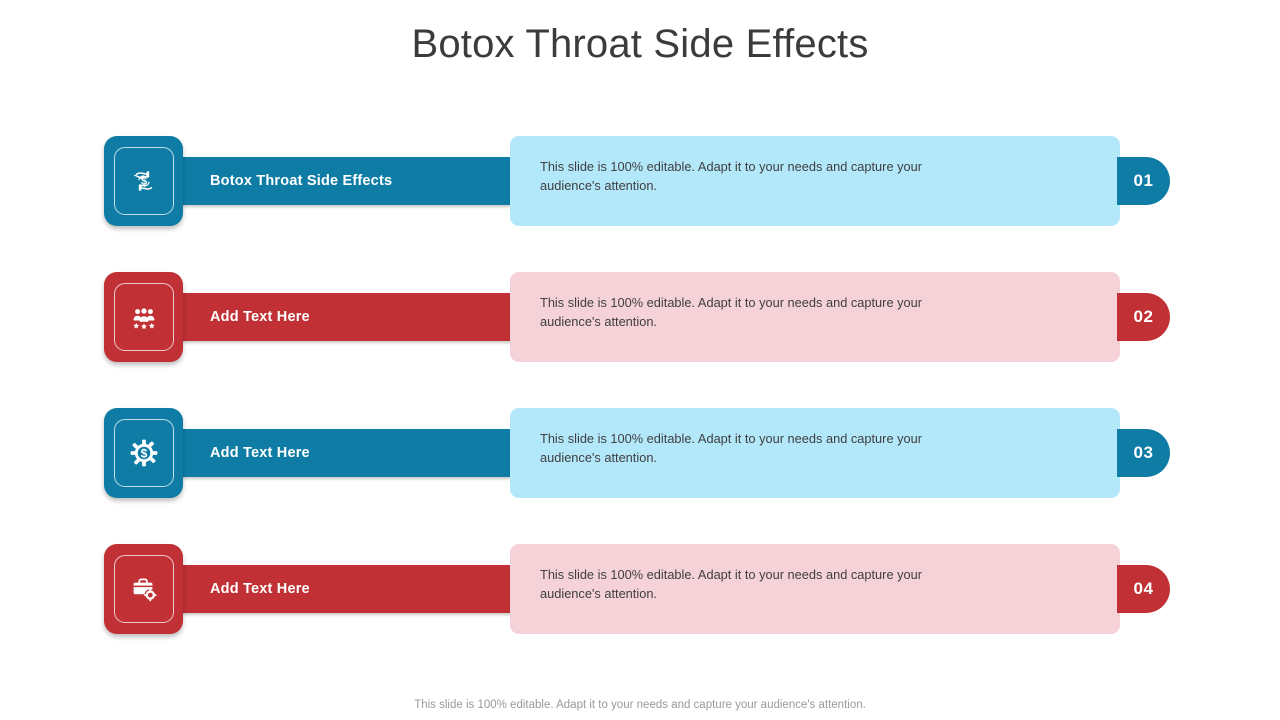 The image size is (1280, 720). I want to click on row-number: 03, so click(1143, 452).